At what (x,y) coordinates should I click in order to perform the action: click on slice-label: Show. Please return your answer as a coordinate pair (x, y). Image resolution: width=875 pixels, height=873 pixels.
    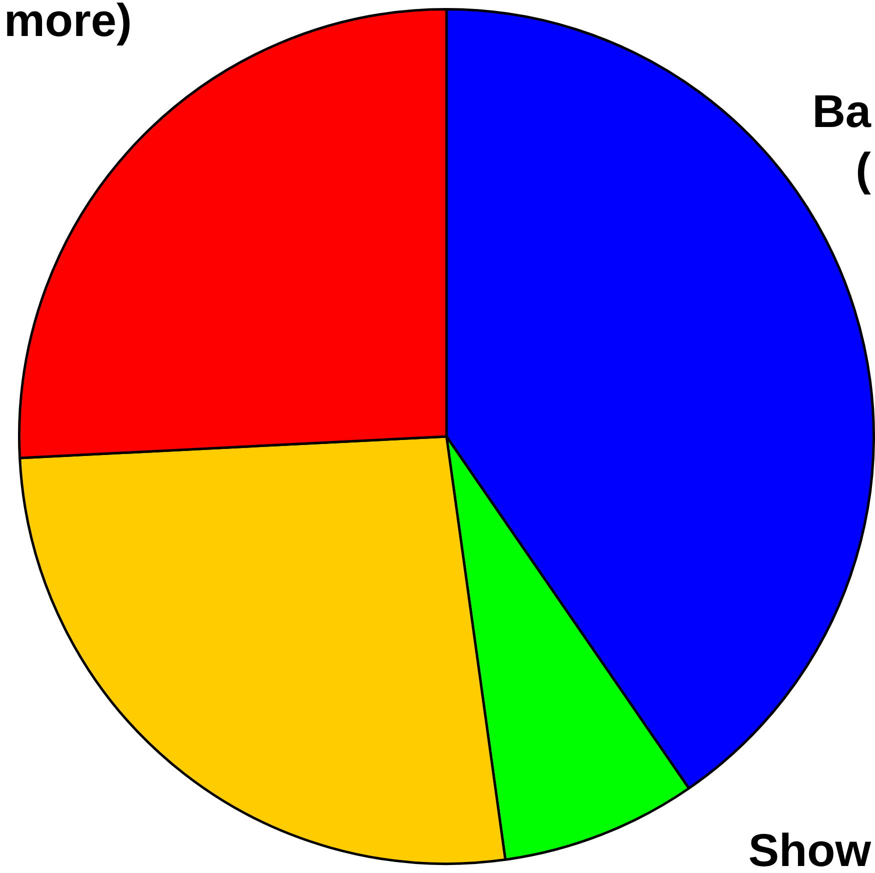
    Looking at the image, I should click on (810, 848).